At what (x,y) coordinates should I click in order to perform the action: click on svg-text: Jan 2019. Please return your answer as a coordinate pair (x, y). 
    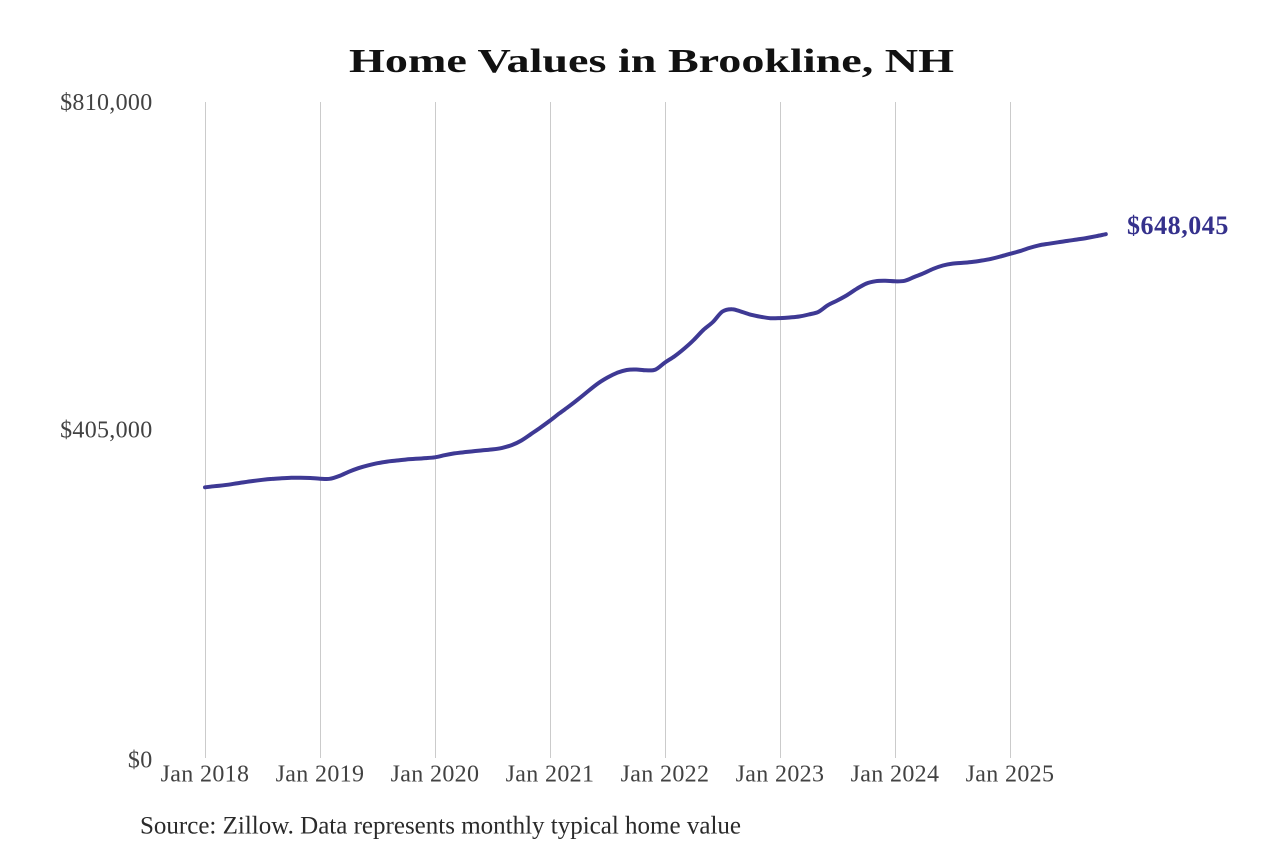
    Looking at the image, I should click on (320, 775).